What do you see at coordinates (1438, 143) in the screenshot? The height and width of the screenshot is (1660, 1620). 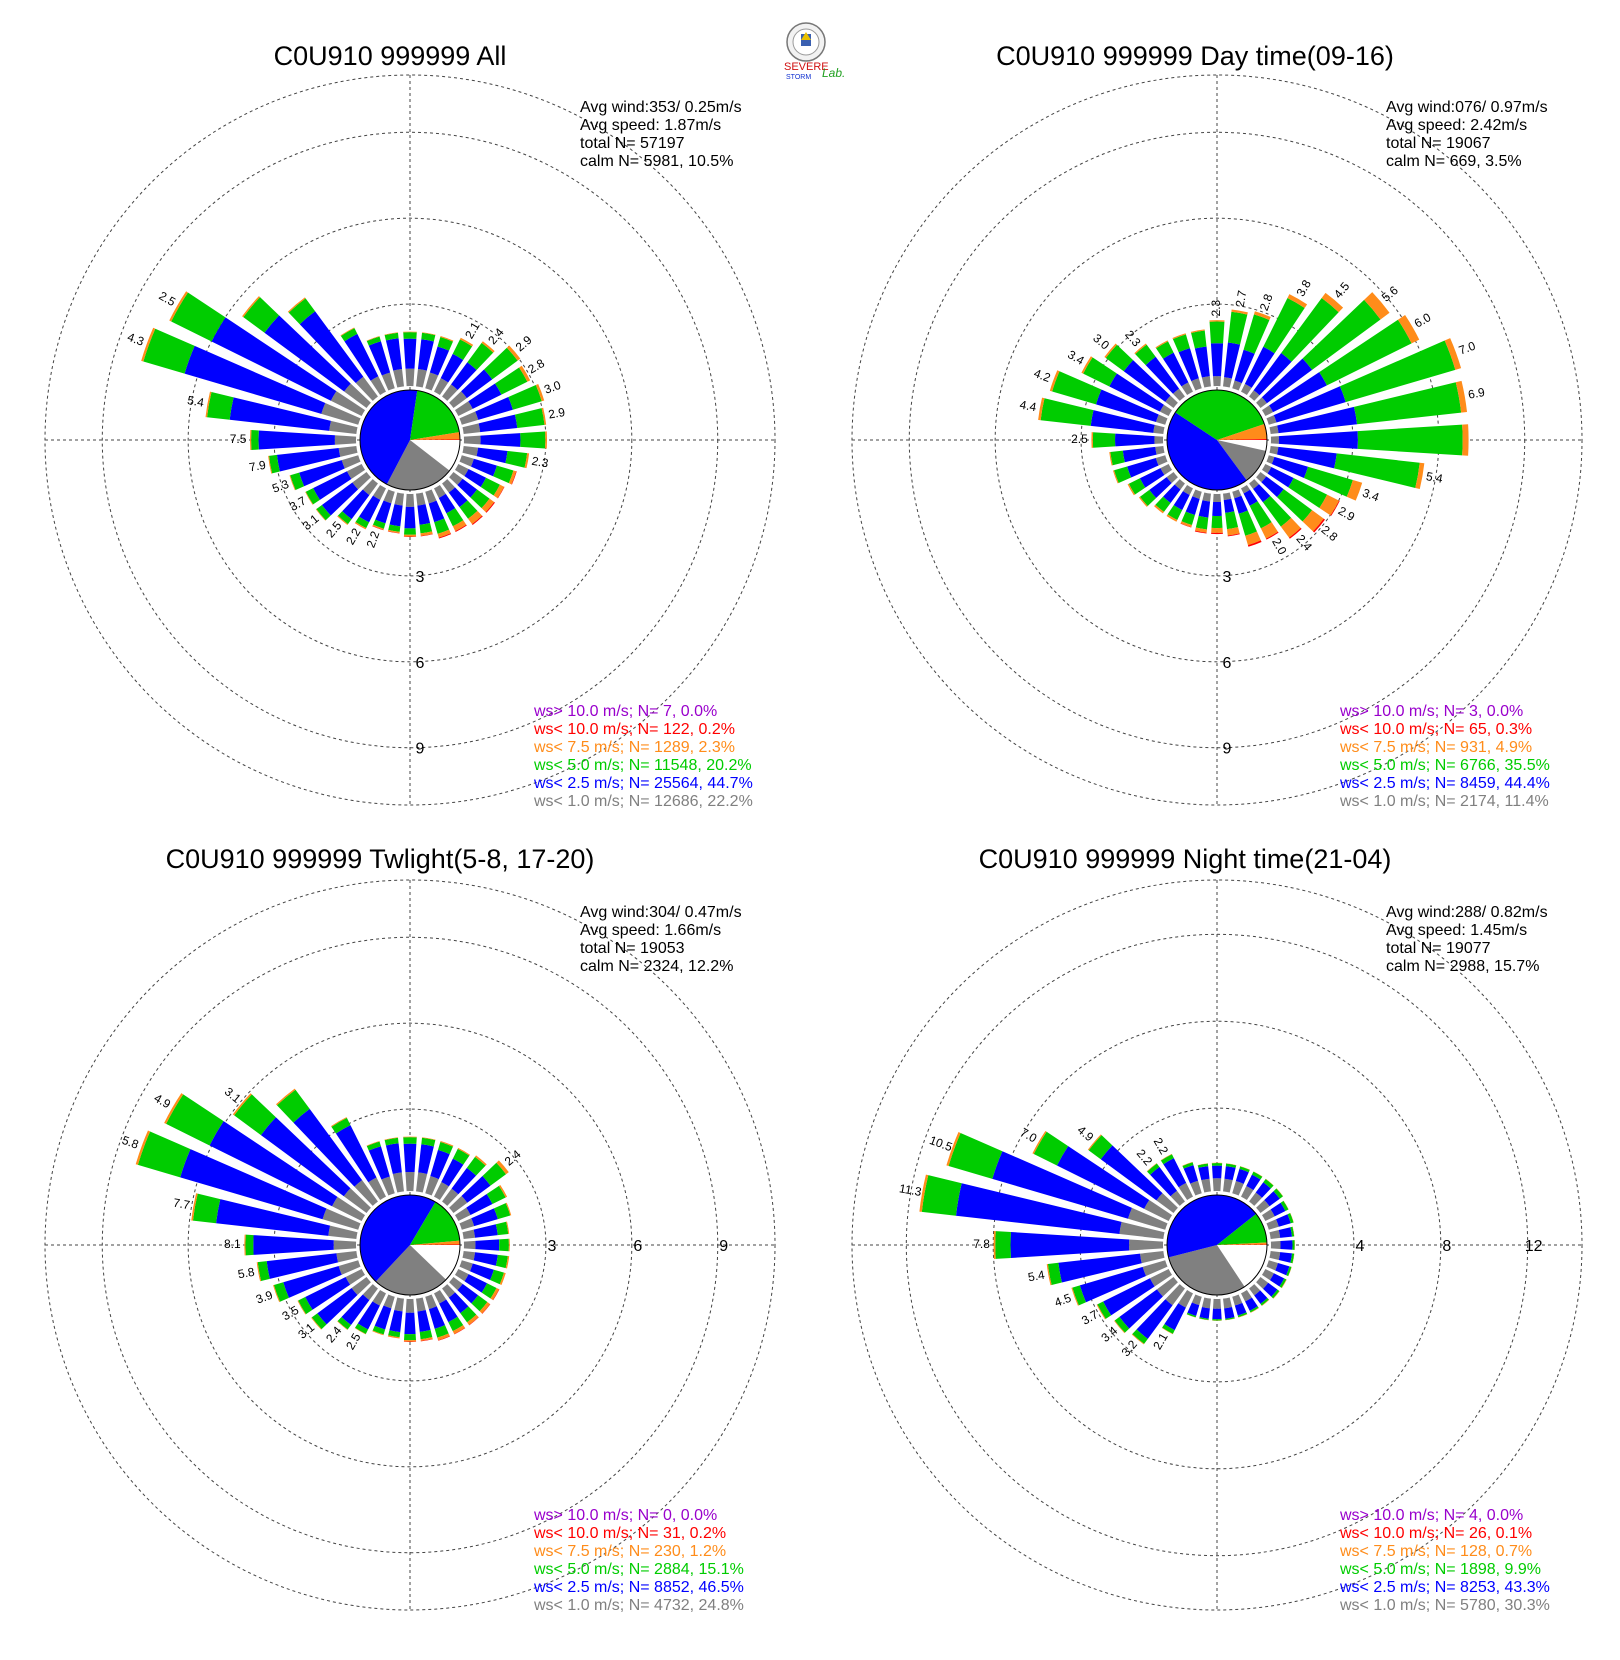 I see `stat-line: total N= 19067` at bounding box center [1438, 143].